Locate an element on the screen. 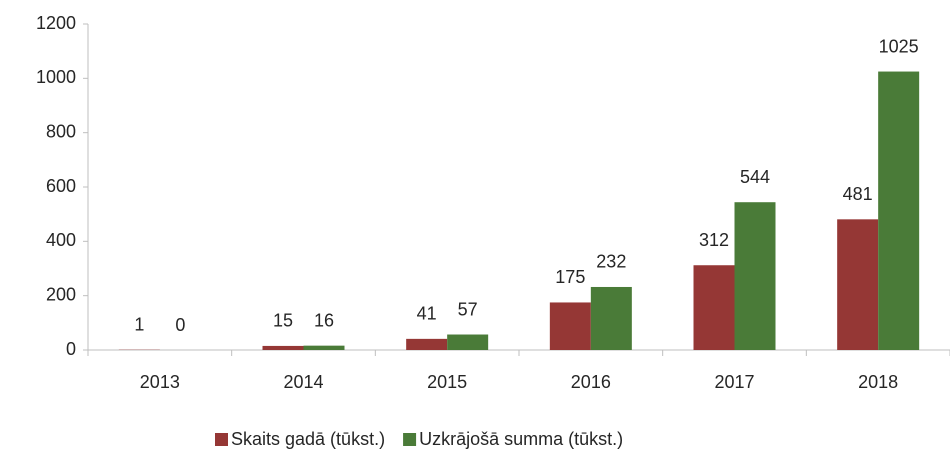 This screenshot has height=453, width=950. y-tick-label: 400 is located at coordinates (61, 240).